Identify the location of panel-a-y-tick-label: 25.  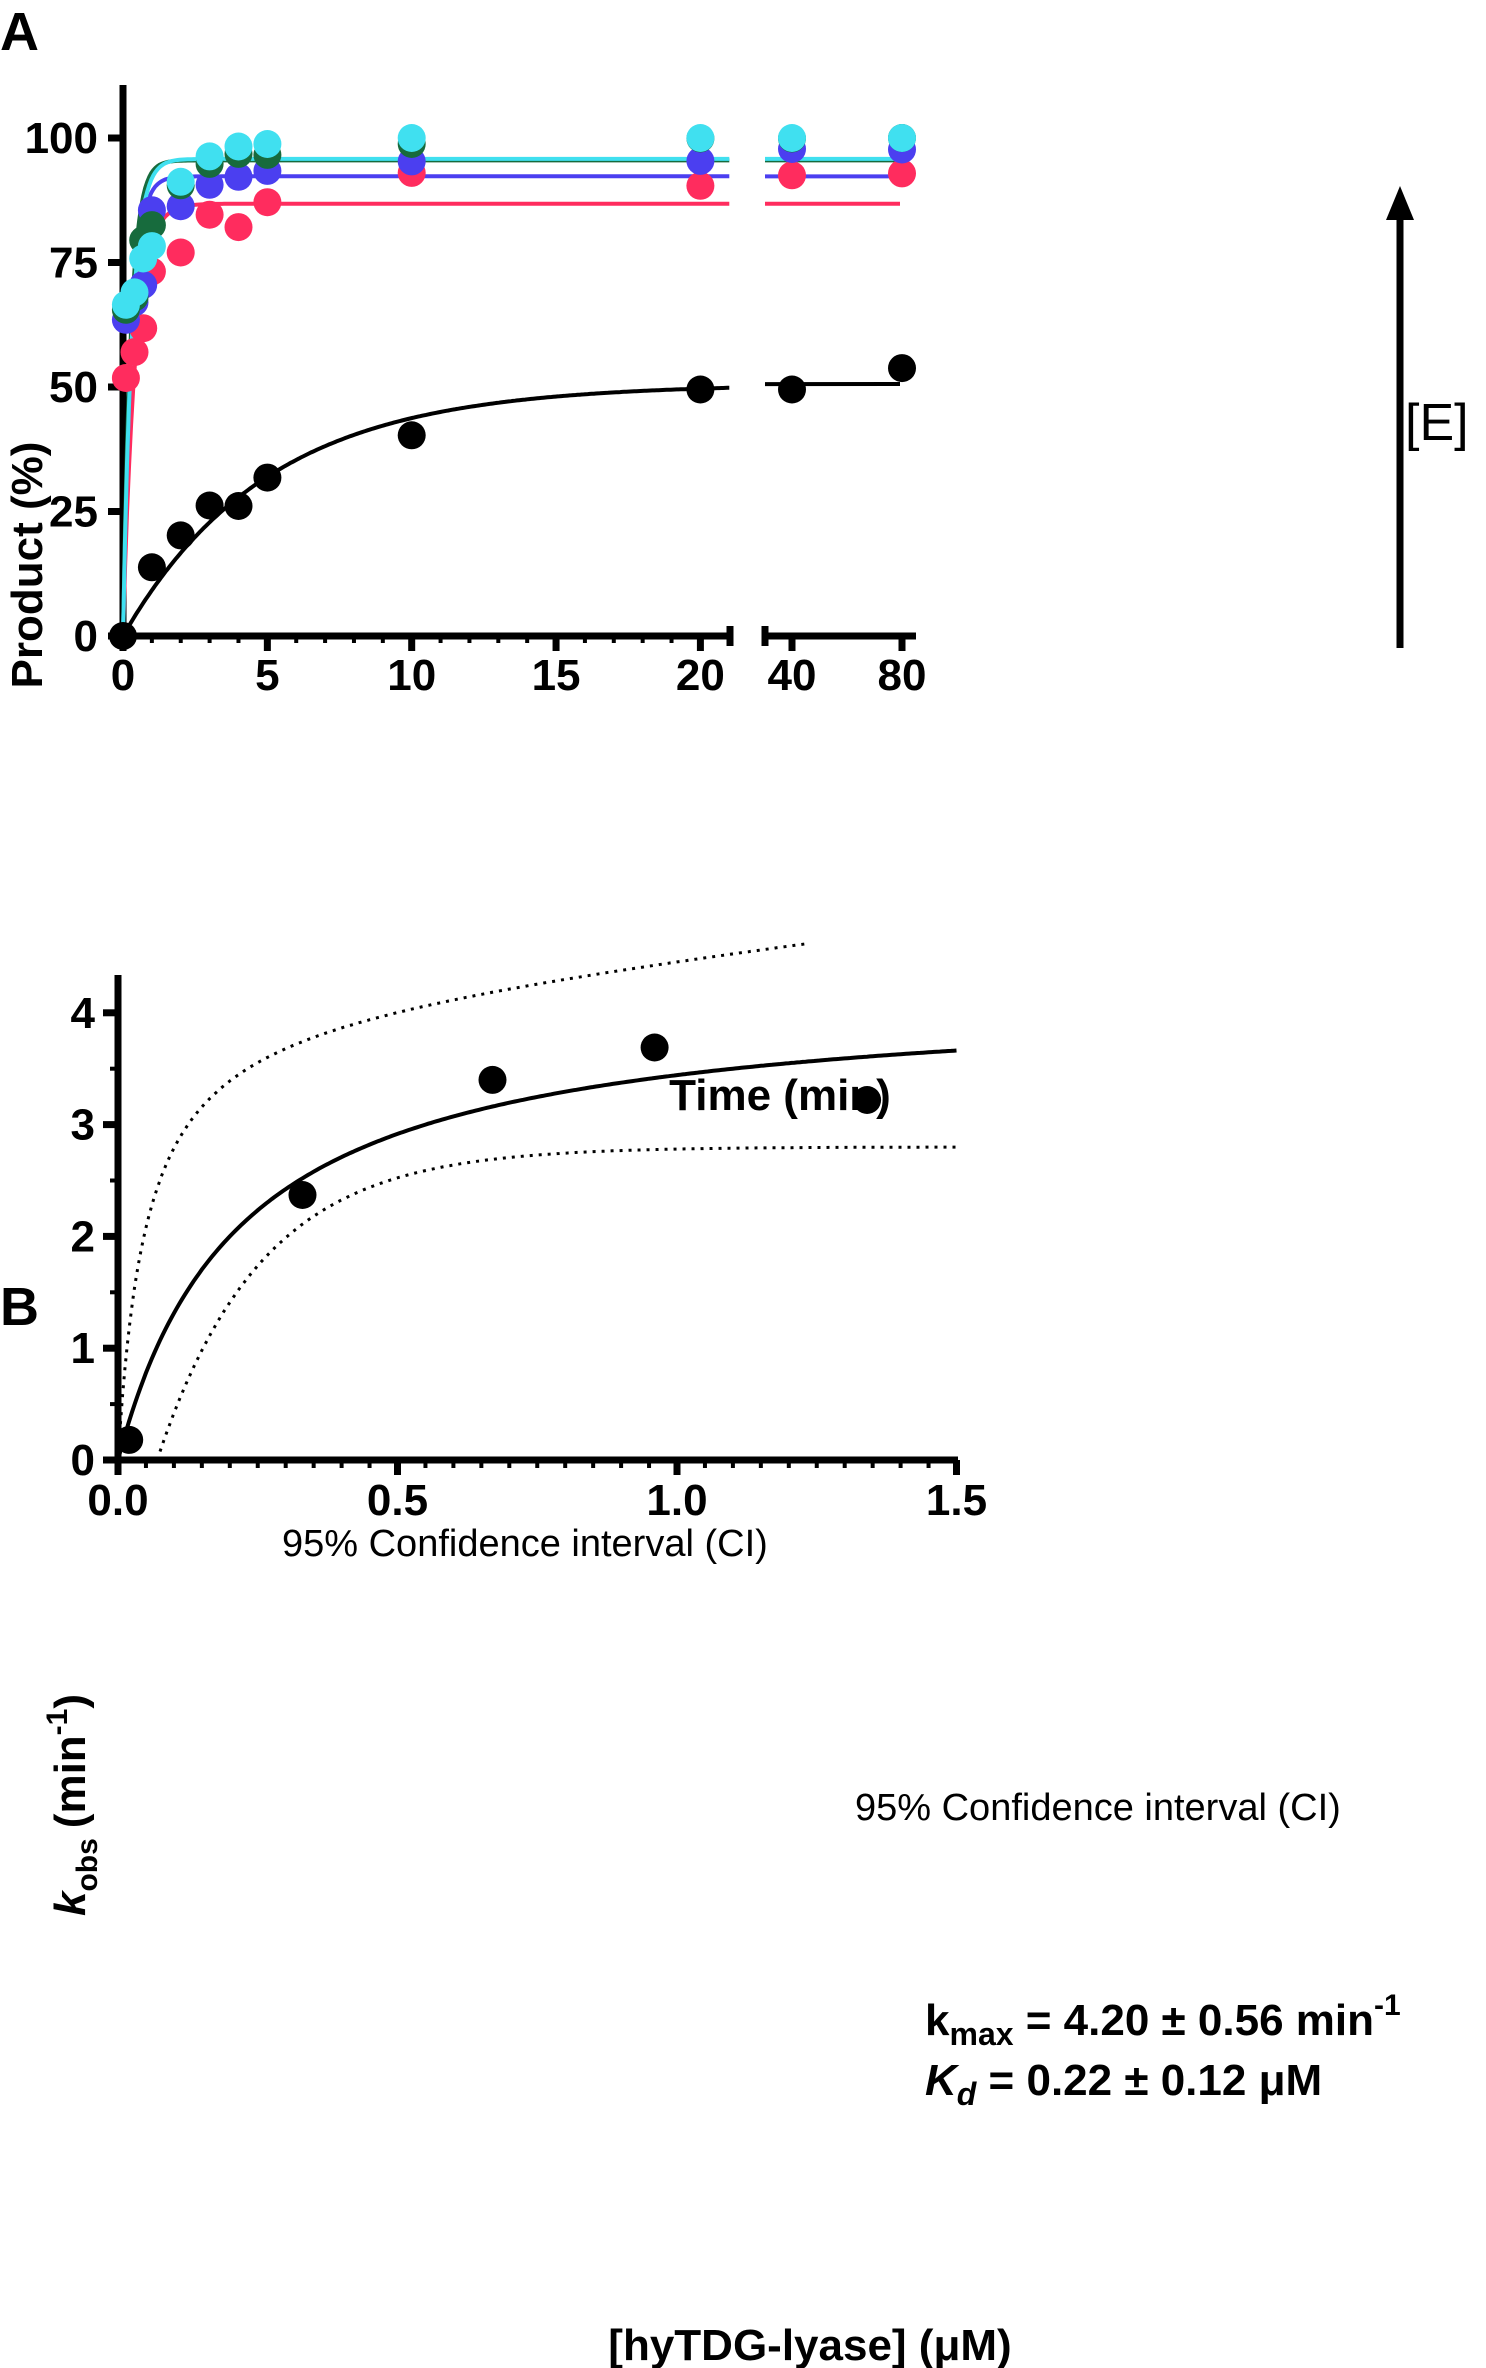
(73, 512).